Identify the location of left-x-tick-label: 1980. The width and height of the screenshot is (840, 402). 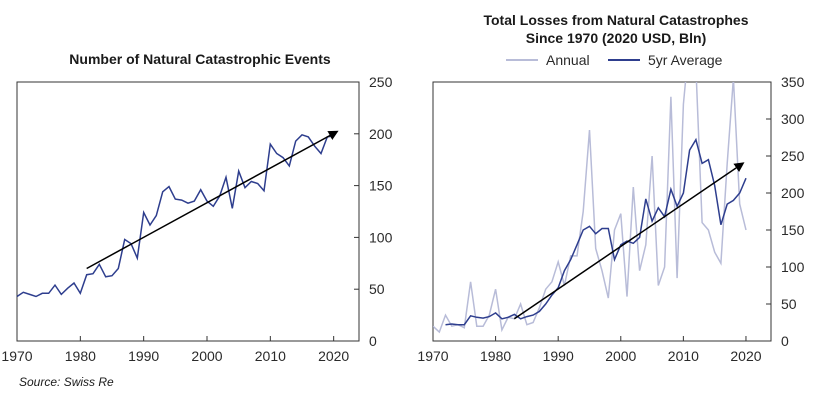
(80, 356).